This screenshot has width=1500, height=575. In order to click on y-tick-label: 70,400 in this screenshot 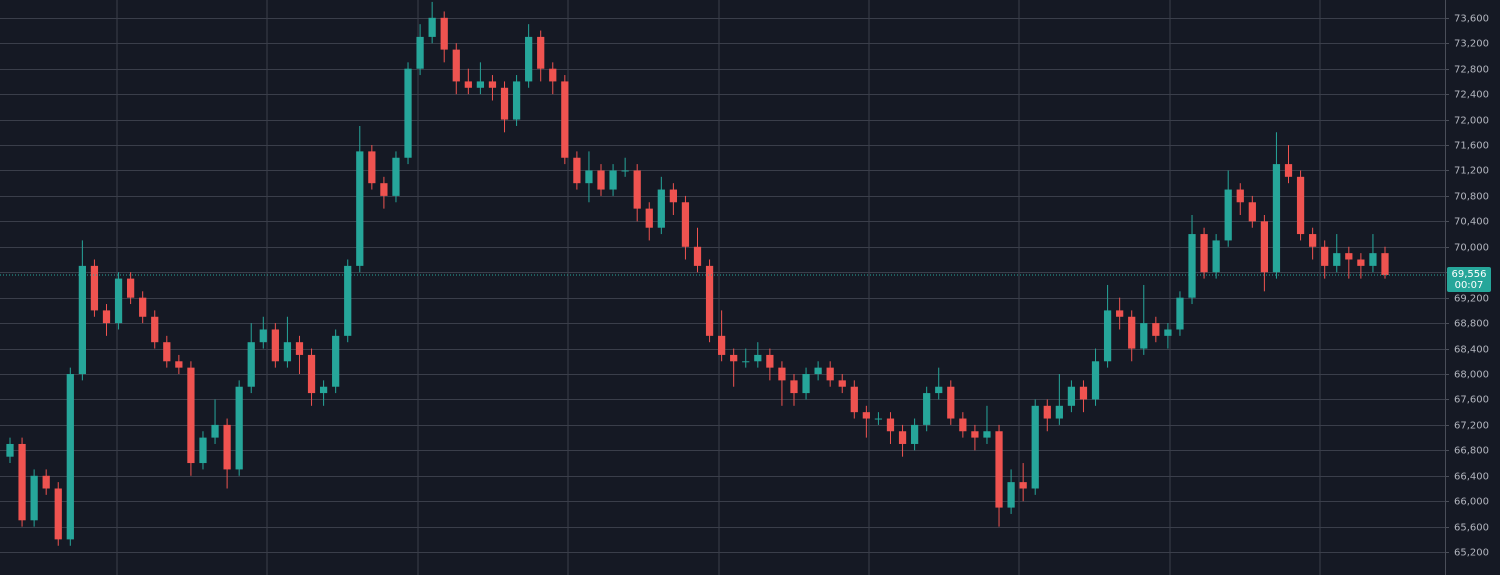, I will do `click(1471, 222)`.